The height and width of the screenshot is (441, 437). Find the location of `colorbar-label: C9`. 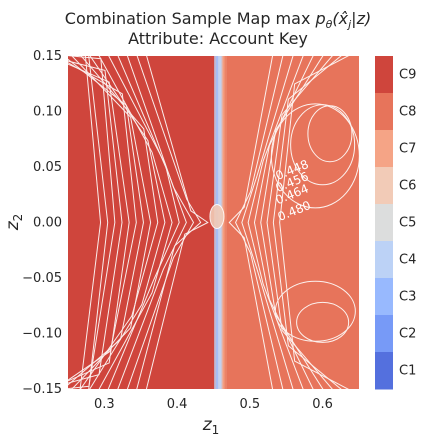

colorbar-label: C9 is located at coordinates (407, 75).